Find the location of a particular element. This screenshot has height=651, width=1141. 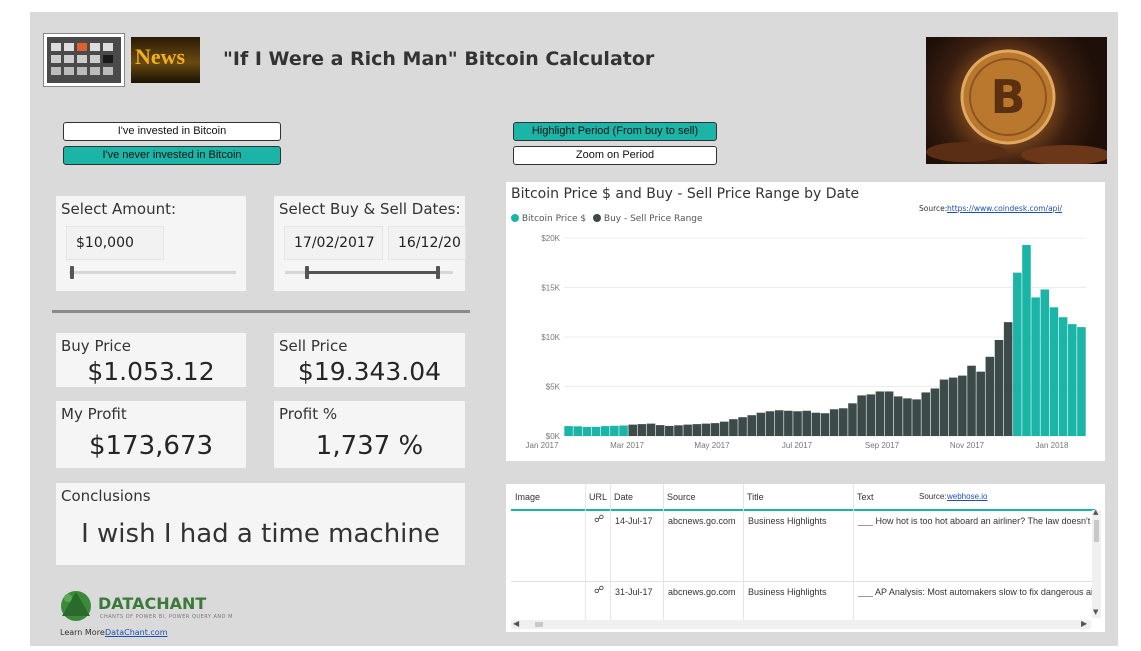

never-invested-toggle: I've never invested in Bitcoin is located at coordinates (172, 155).